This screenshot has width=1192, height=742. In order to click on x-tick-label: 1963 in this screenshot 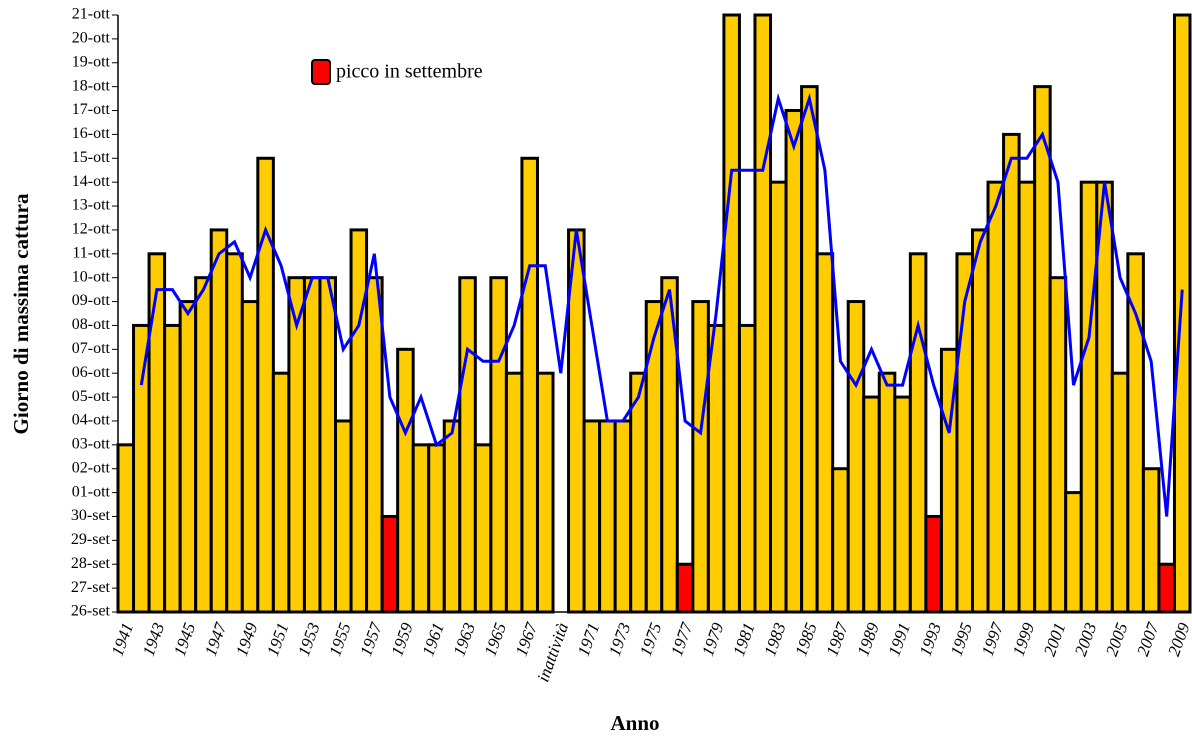, I will do `click(464, 639)`.